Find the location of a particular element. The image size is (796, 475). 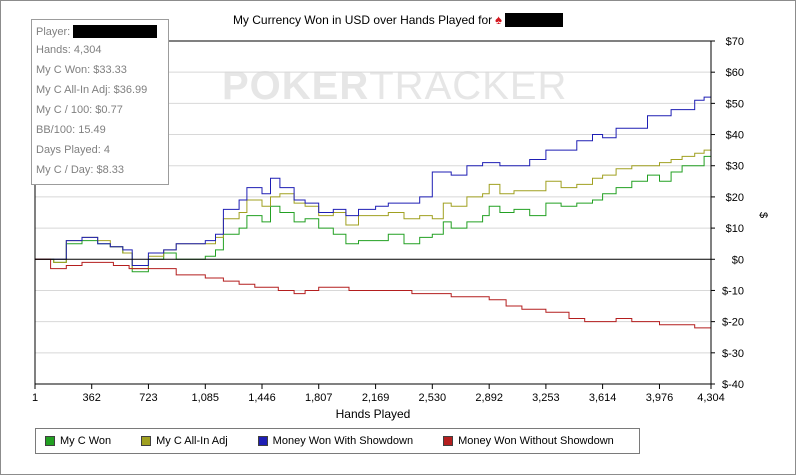

player-row: Player: is located at coordinates (102, 31).